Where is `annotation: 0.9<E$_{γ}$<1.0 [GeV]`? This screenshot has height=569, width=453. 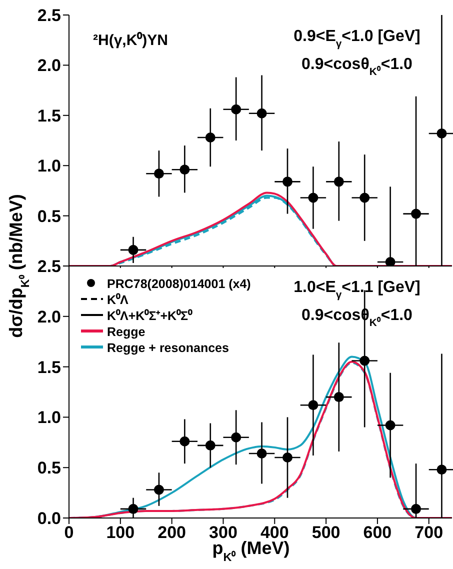
annotation: 0.9<E$_{γ}$<1.0 [GeV] is located at coordinates (357, 39).